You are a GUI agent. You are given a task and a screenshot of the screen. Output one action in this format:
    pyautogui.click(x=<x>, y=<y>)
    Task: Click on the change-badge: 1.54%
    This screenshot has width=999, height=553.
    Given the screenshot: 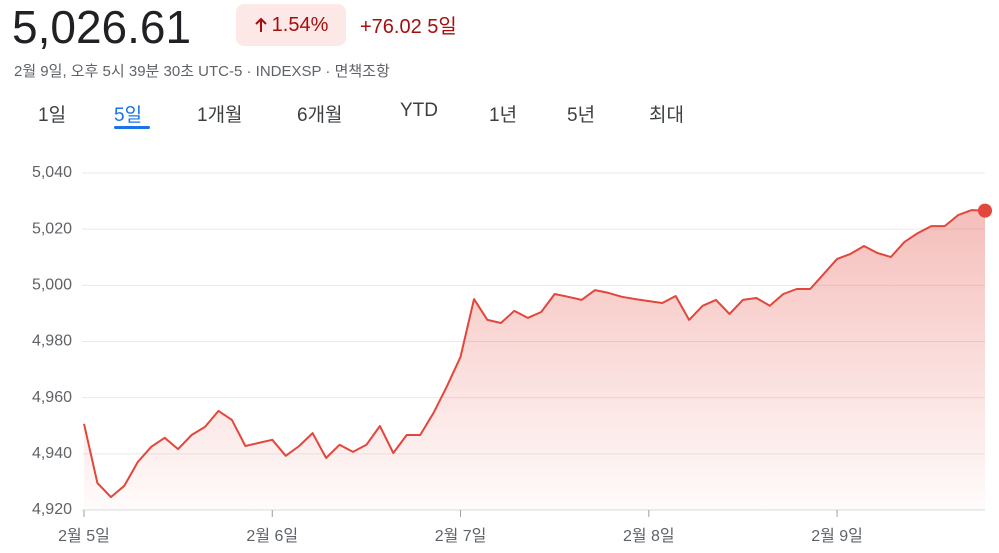 What is the action you would take?
    pyautogui.click(x=291, y=25)
    